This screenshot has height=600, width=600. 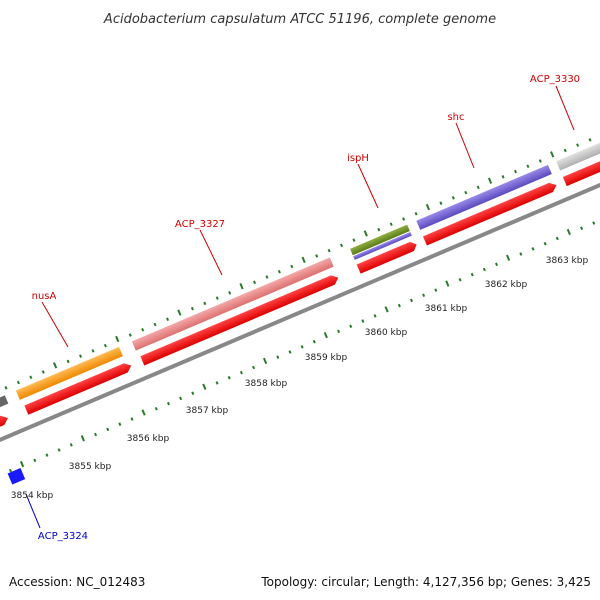 What do you see at coordinates (358, 158) in the screenshot?
I see `gene-label-ispH: ispH` at bounding box center [358, 158].